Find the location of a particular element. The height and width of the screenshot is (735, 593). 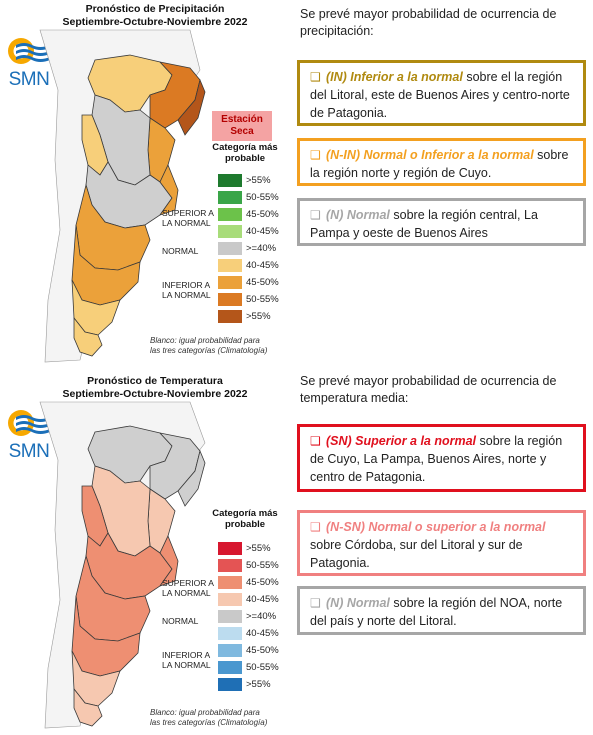

precipitation-legend-title: Categoría más probable is located at coordinates (245, 153).